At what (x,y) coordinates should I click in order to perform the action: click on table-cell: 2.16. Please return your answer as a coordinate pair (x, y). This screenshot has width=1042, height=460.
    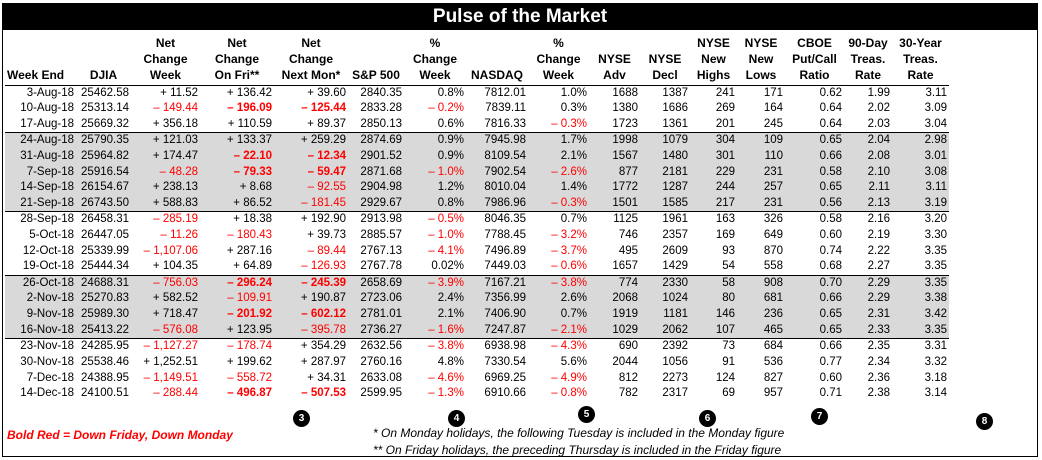
    Looking at the image, I should click on (868, 219).